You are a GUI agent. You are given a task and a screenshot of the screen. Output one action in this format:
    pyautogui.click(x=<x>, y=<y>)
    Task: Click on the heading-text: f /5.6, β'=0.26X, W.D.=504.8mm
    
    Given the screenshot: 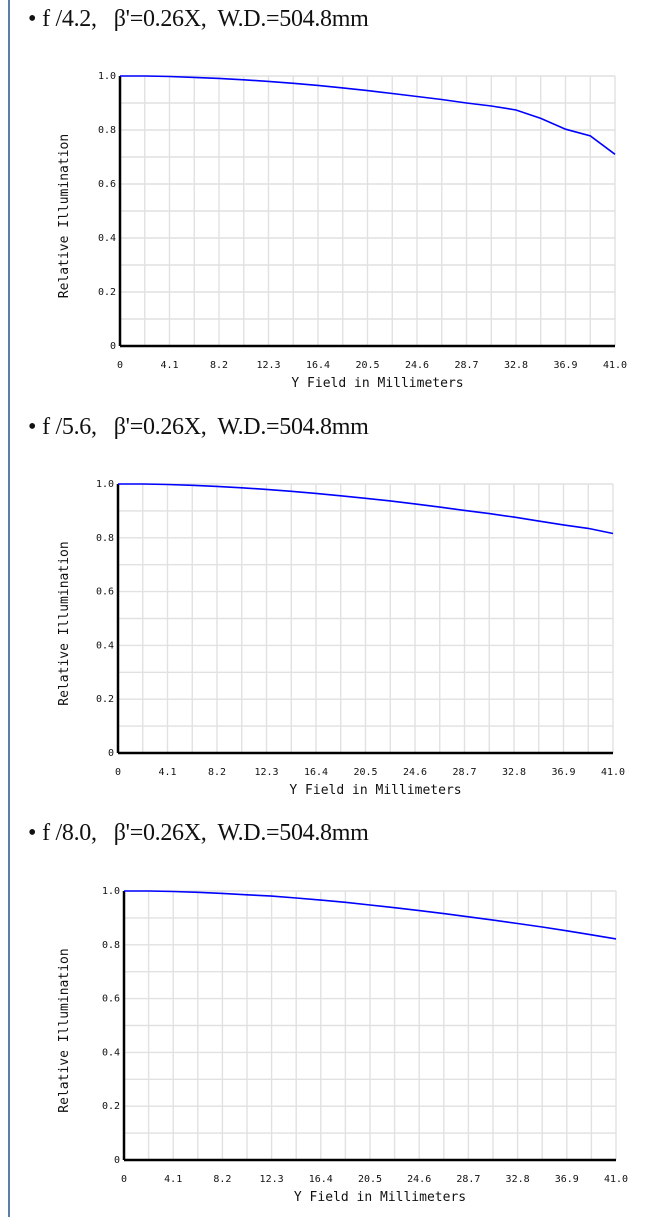 What is the action you would take?
    pyautogui.click(x=205, y=427)
    